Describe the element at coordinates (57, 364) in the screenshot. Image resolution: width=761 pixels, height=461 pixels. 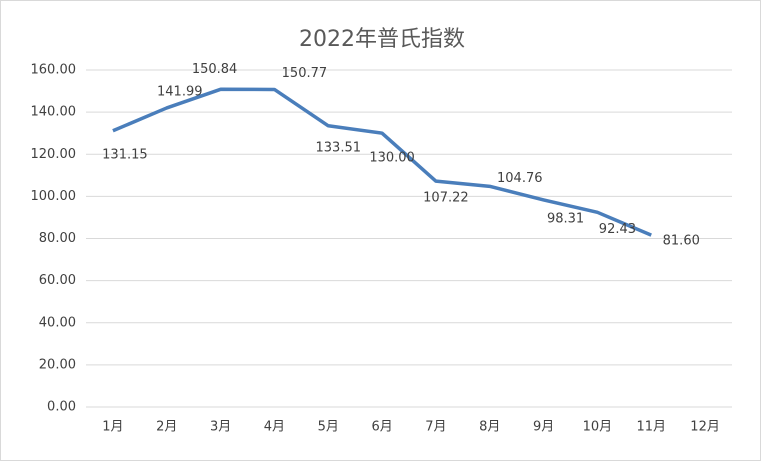
I see `y-tick-label: 20.00` at that location.